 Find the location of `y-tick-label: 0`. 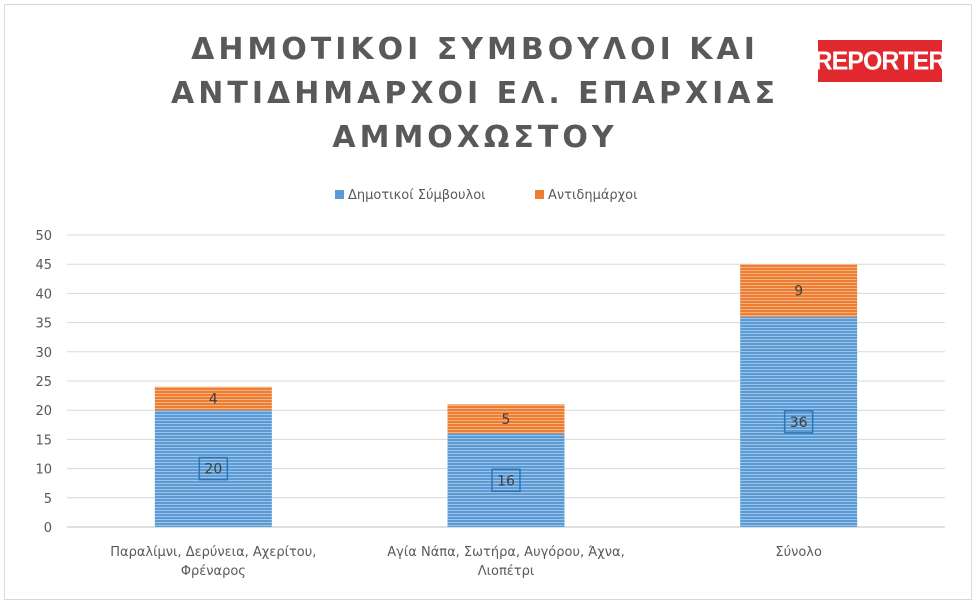

y-tick-label: 0 is located at coordinates (48, 528).